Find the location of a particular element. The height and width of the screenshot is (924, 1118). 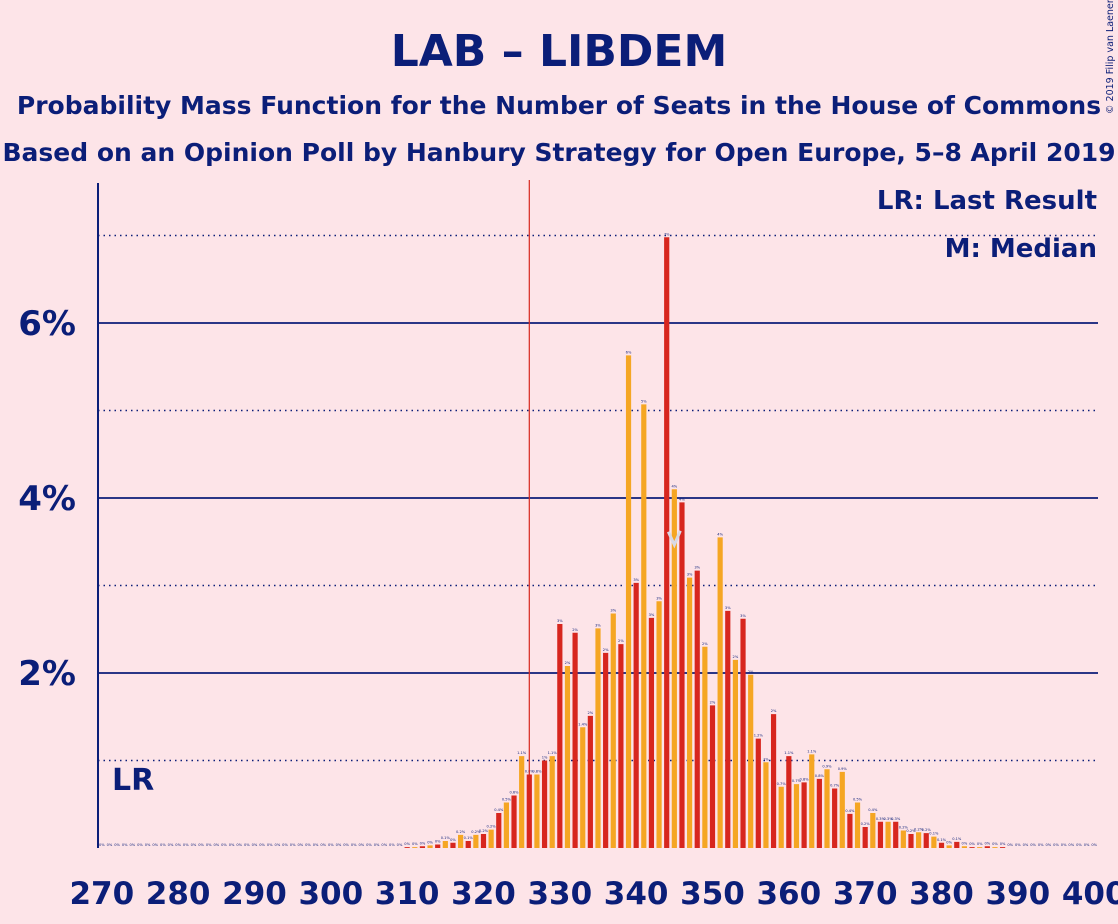

bar-label-334: 2% is located at coordinates (591, 713).